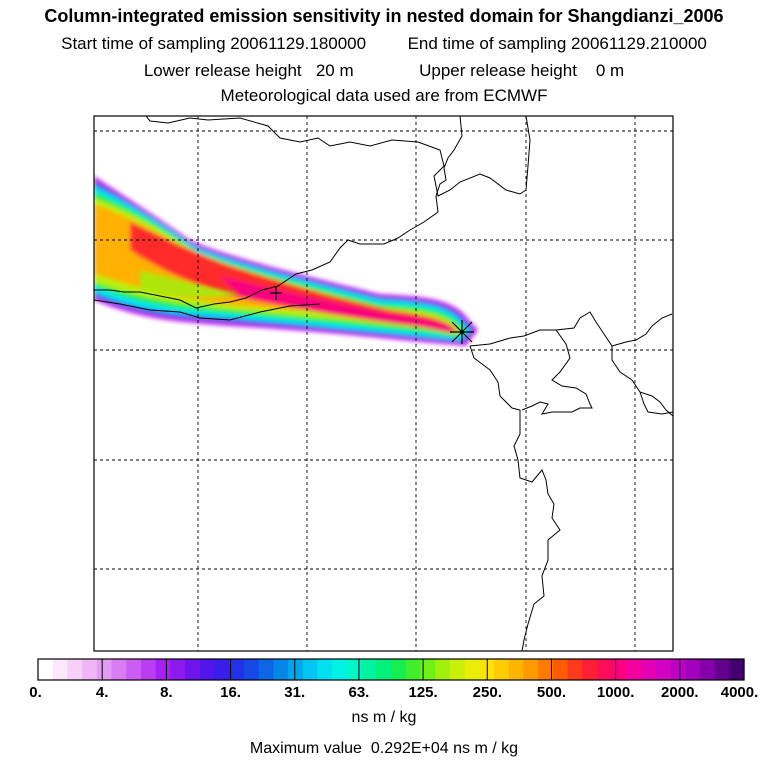  What do you see at coordinates (384, 717) in the screenshot?
I see `colorbar-unit: ns m / kg` at bounding box center [384, 717].